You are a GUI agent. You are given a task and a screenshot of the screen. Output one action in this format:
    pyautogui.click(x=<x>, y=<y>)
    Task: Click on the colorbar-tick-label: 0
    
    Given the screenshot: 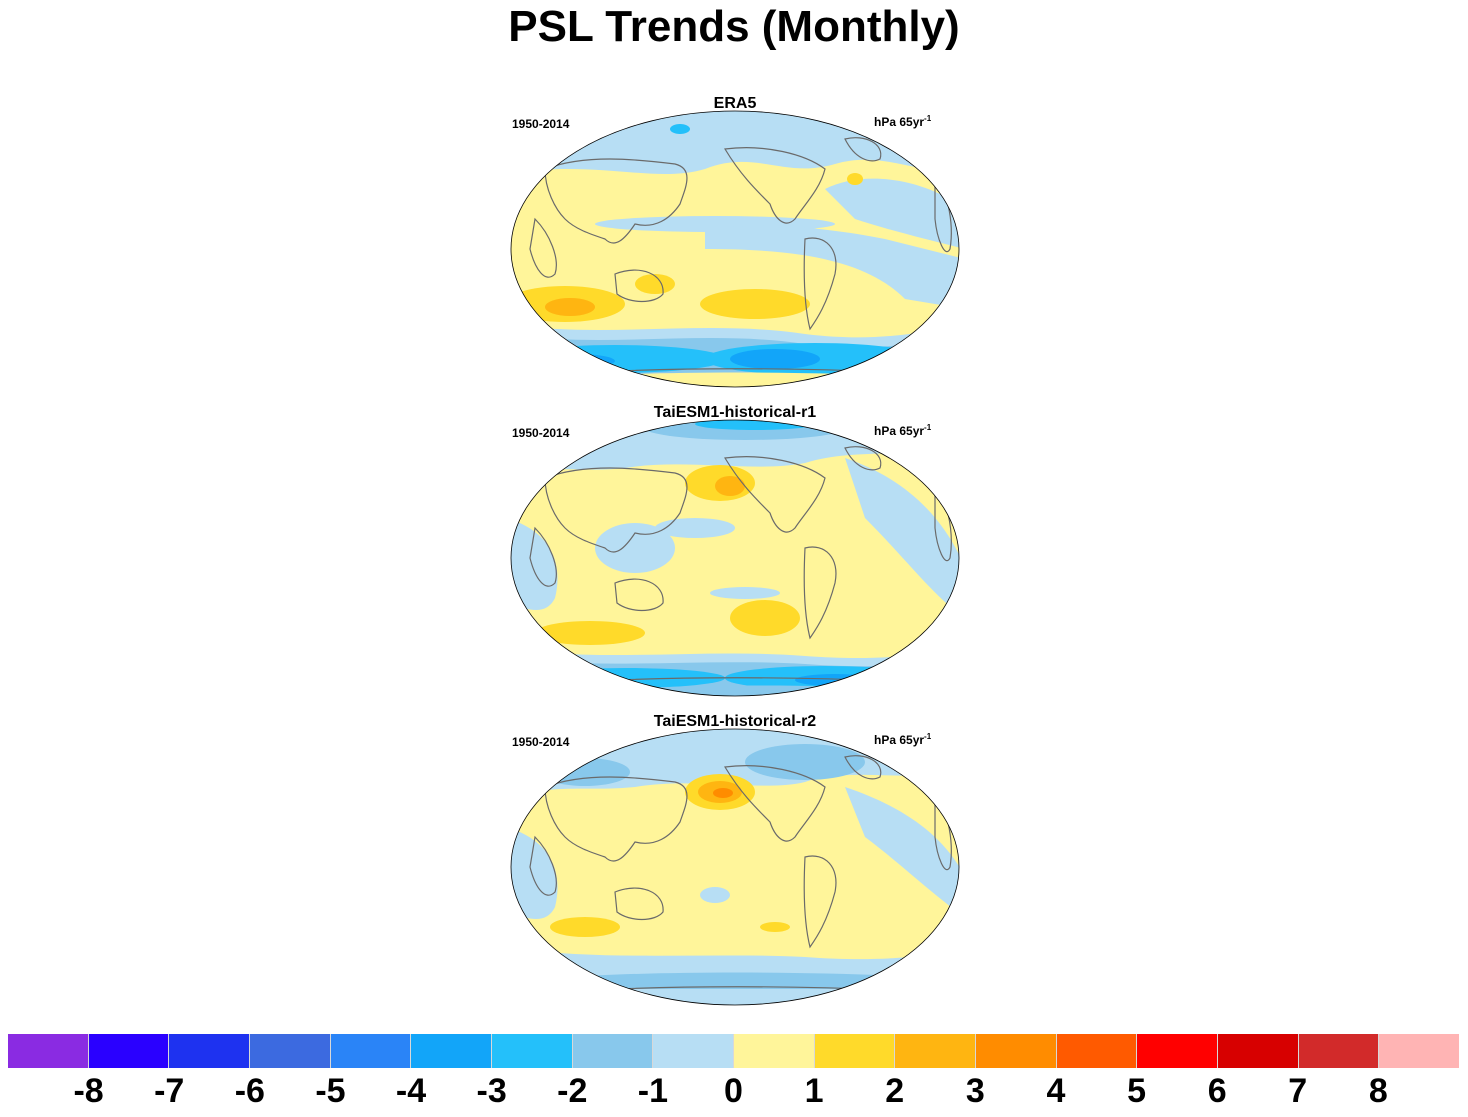 What is the action you would take?
    pyautogui.click(x=733, y=1091)
    